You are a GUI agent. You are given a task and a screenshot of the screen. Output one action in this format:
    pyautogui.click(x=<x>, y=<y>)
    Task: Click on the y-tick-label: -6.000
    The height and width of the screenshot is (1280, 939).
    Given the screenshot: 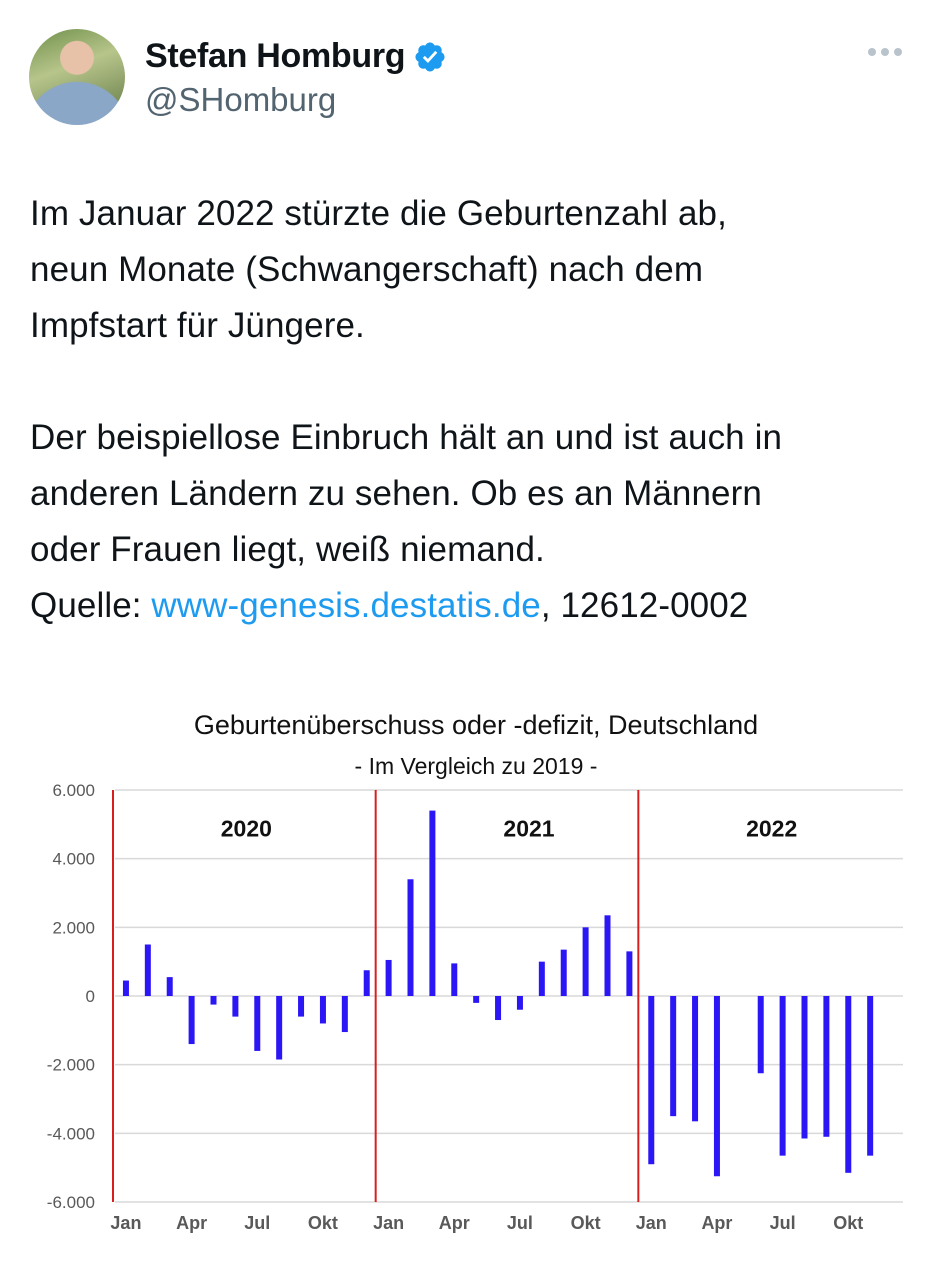 What is the action you would take?
    pyautogui.click(x=71, y=1202)
    